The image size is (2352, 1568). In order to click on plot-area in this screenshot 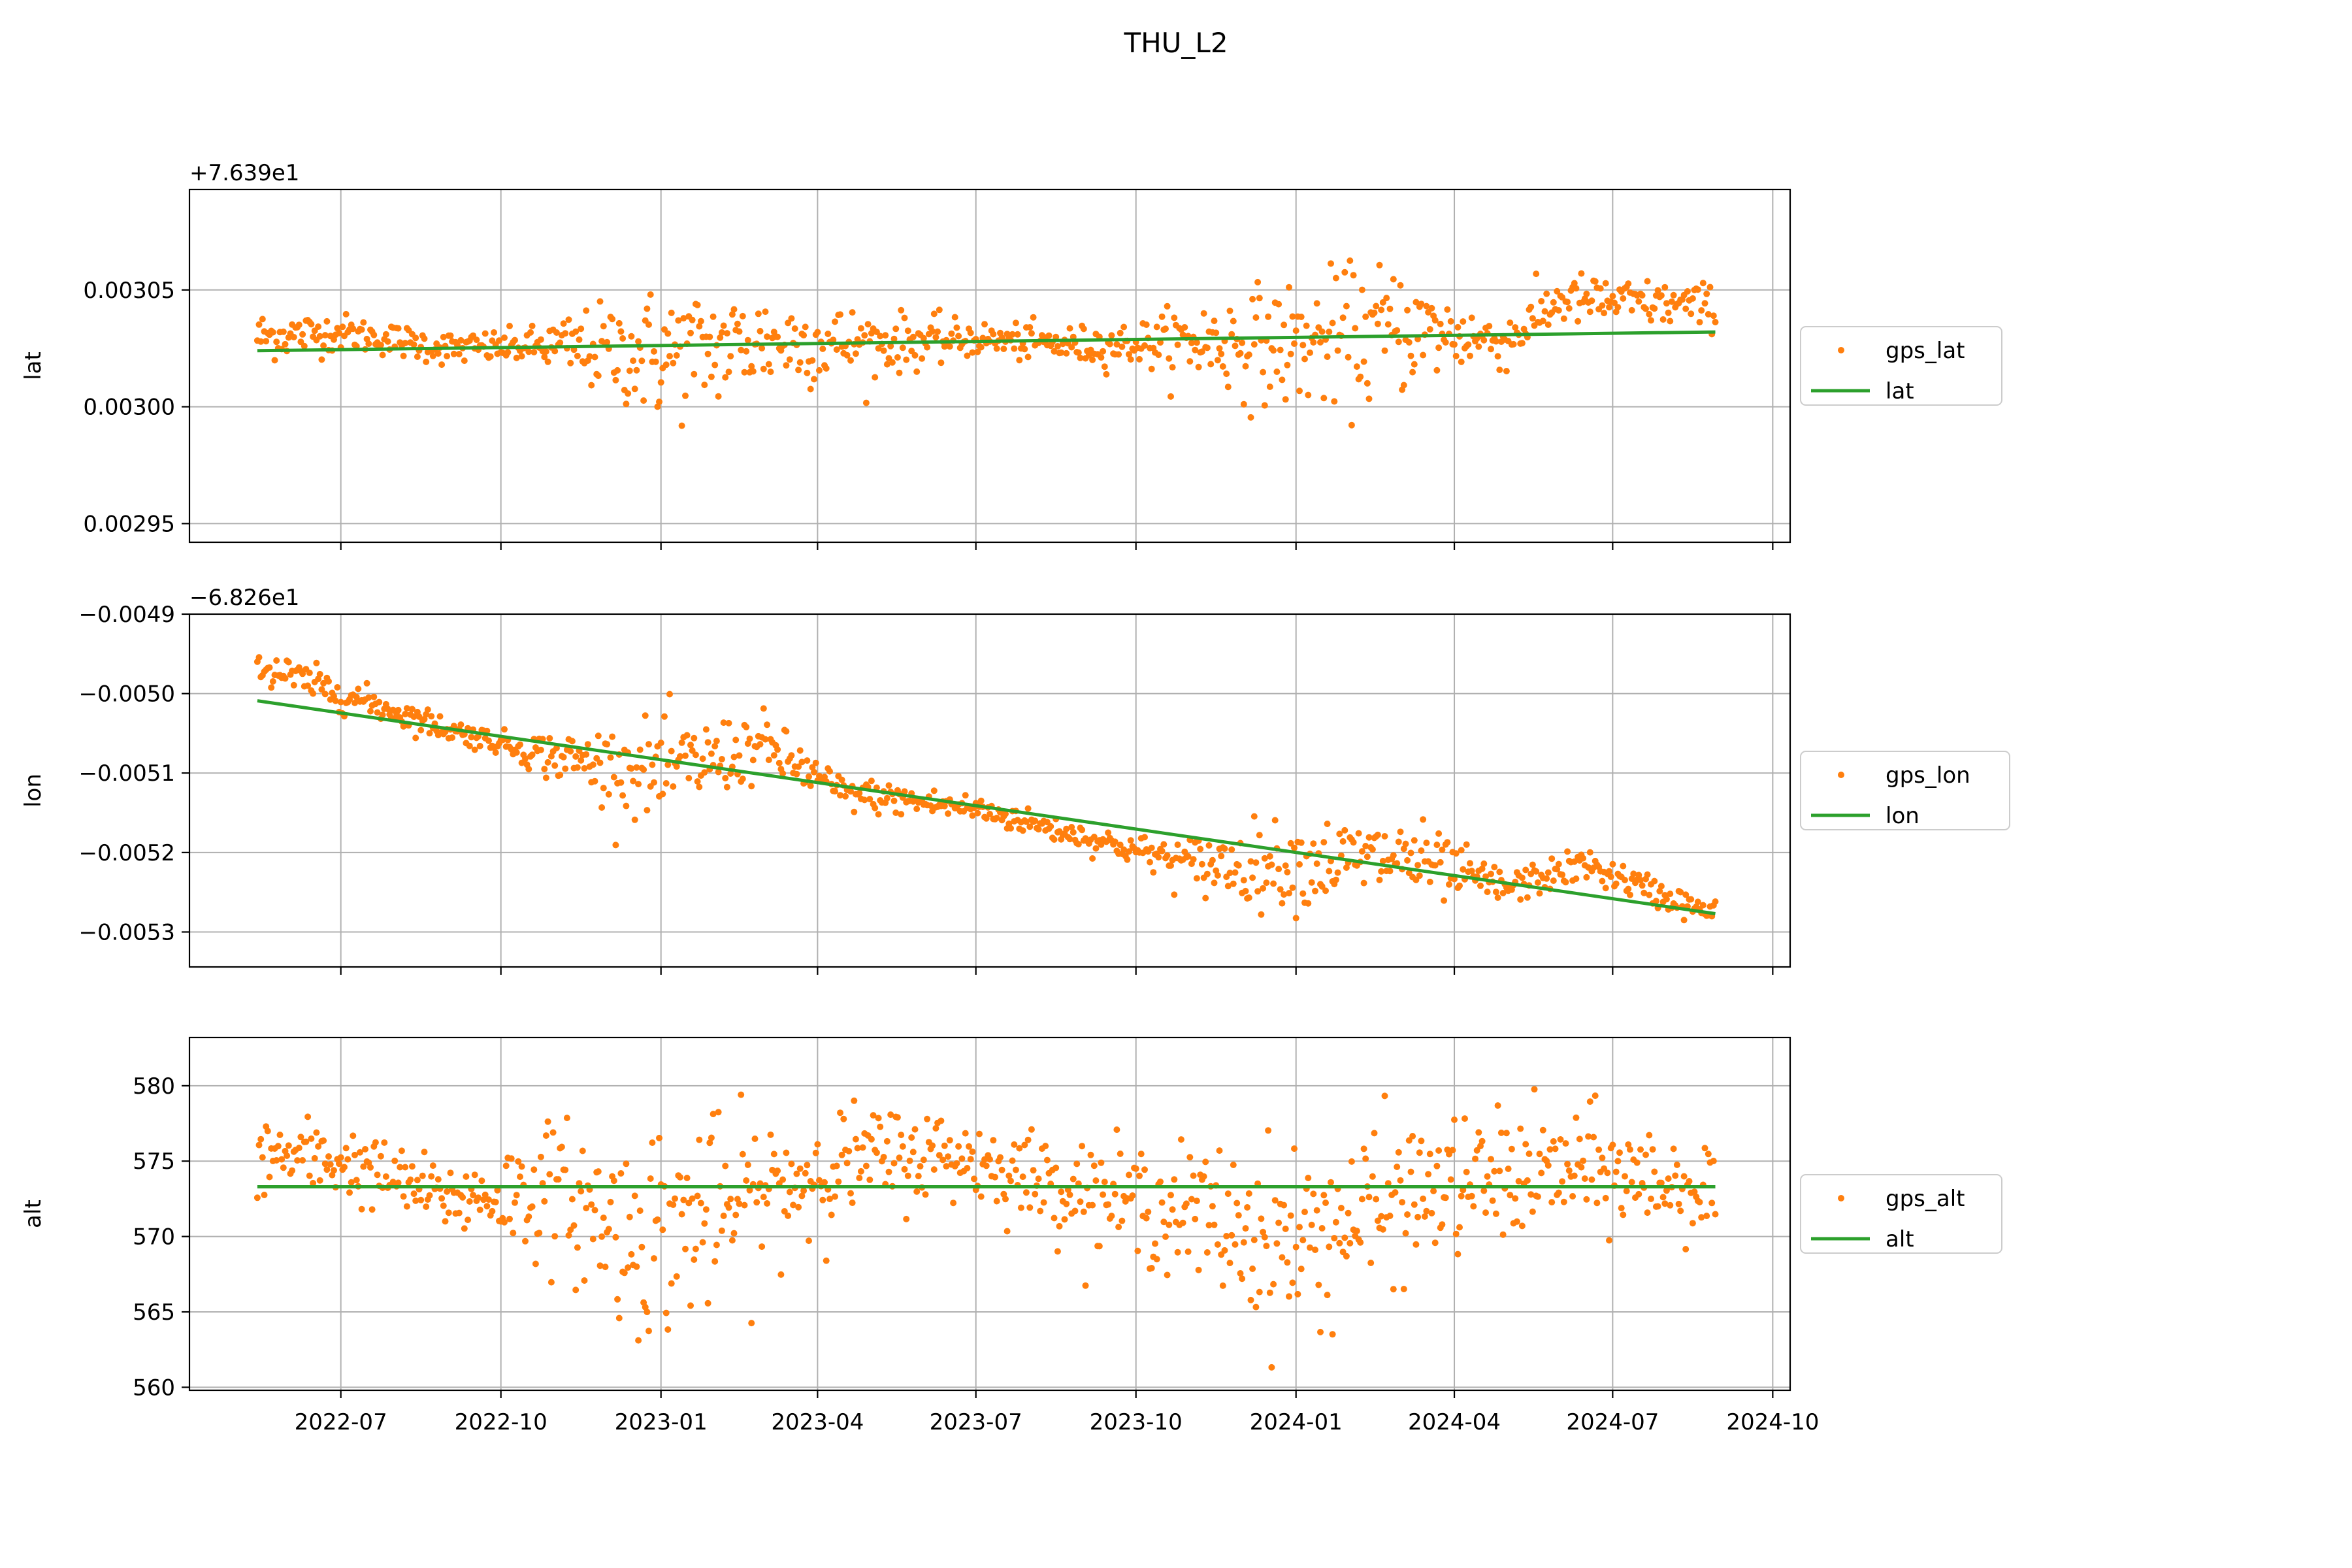, I will do `click(986, 343)`.